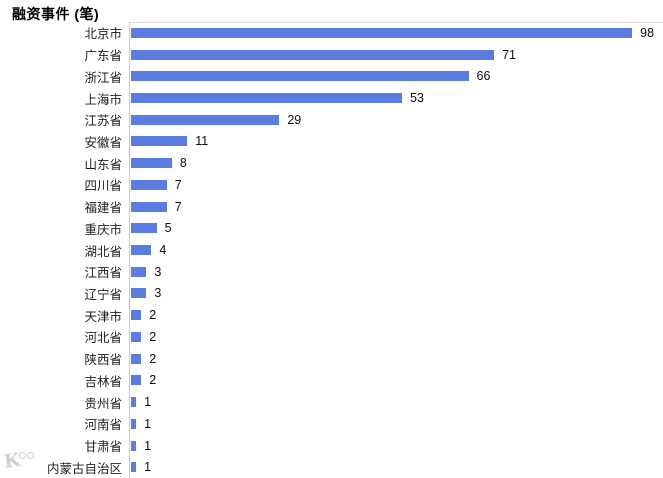 This screenshot has height=478, width=663. I want to click on category-label: 江苏省, so click(103, 121).